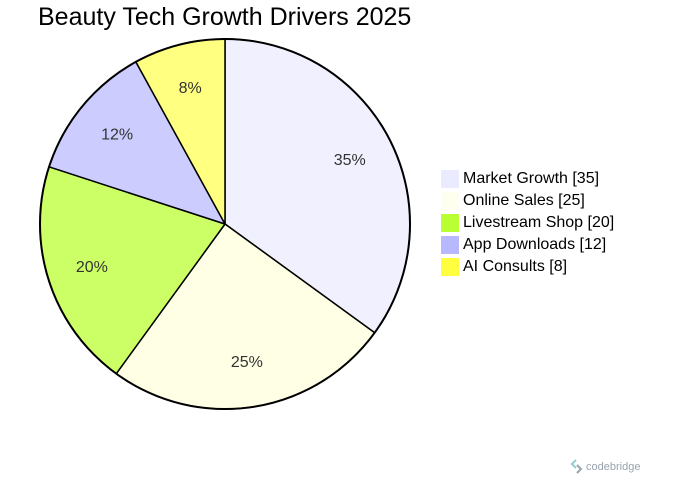  I want to click on legend-item: AI Consults [8], so click(527, 267).